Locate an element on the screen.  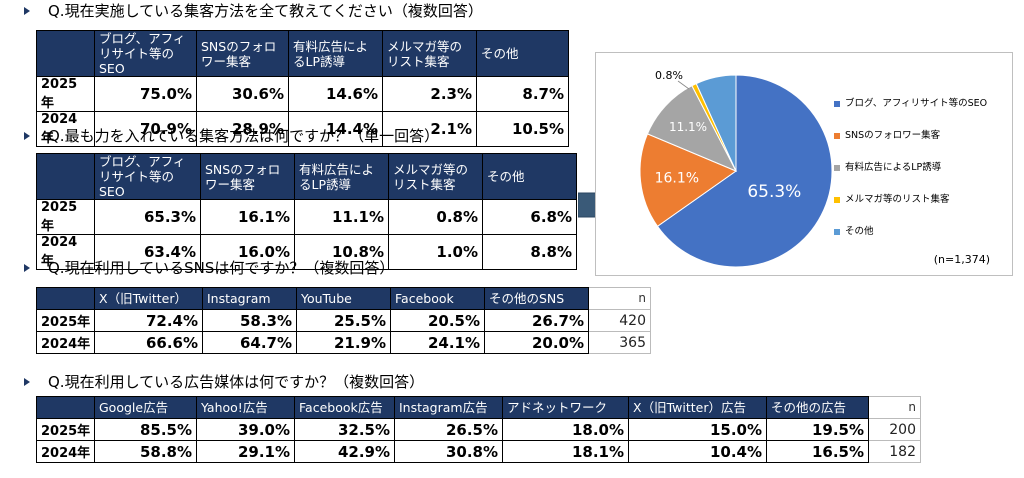
table-cell: 39.0% is located at coordinates (245, 429).